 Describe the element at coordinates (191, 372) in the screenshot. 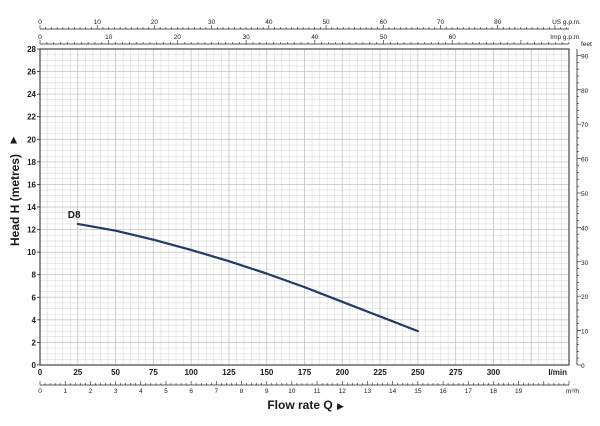

I see `x-tick-label: 100` at that location.